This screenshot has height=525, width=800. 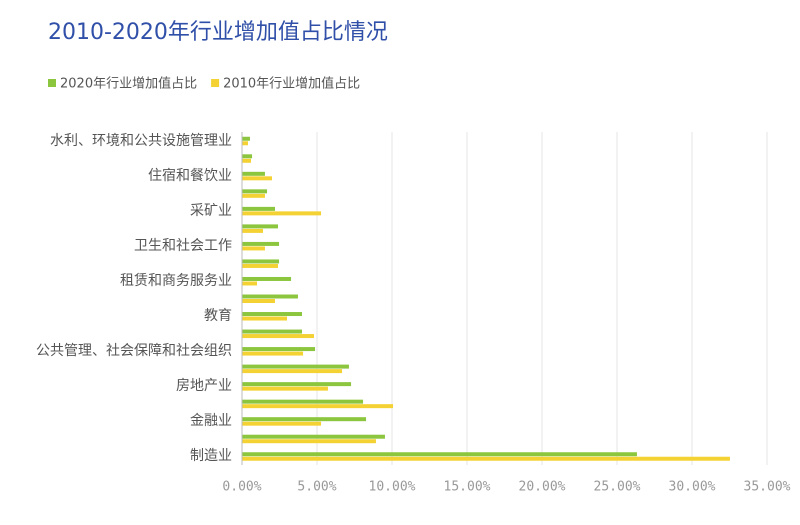 What do you see at coordinates (241, 487) in the screenshot?
I see `x-tick-label: 0.00%` at bounding box center [241, 487].